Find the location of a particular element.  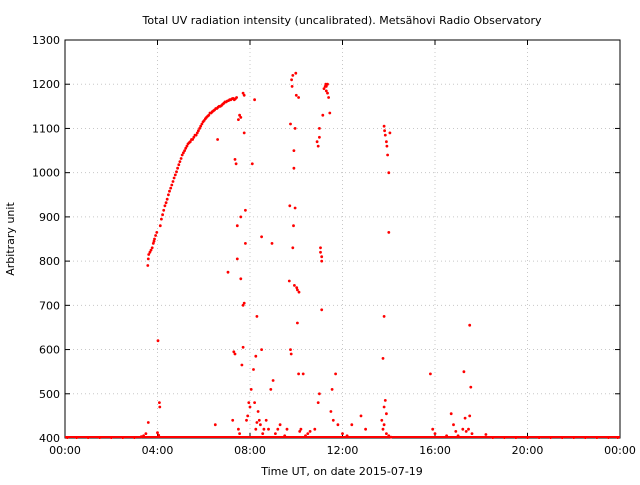

y-tick-label: 400 is located at coordinates (49, 438).